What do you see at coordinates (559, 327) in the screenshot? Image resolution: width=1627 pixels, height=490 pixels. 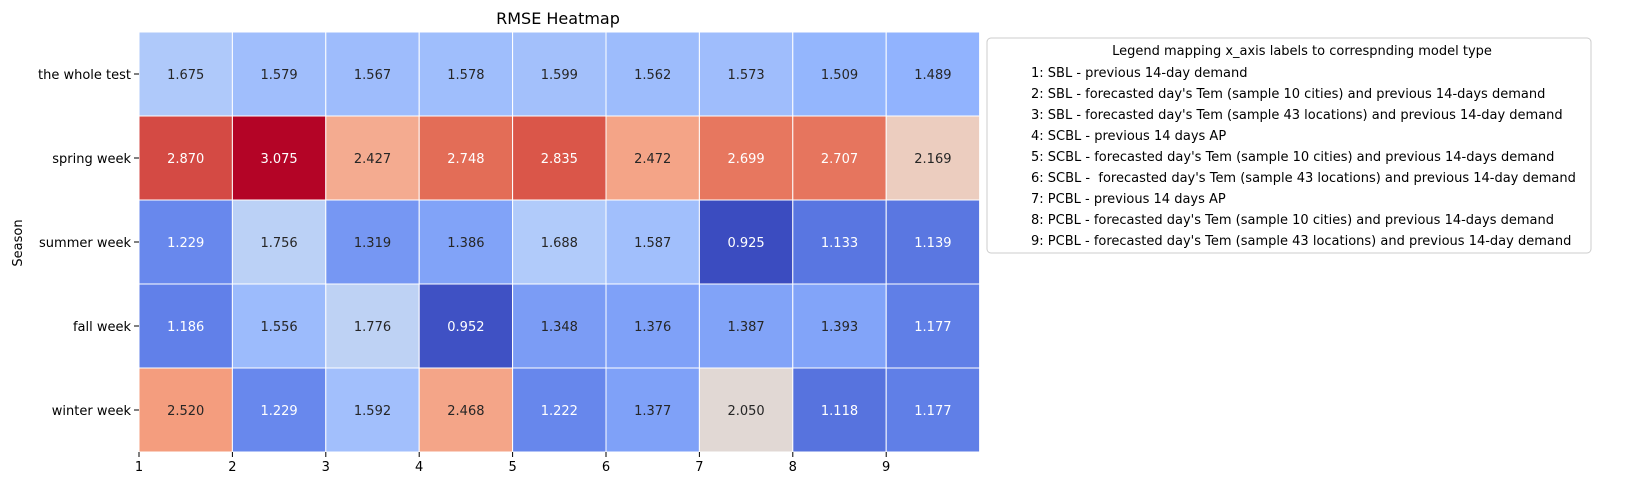 I see `cell-value-label: 1.348` at bounding box center [559, 327].